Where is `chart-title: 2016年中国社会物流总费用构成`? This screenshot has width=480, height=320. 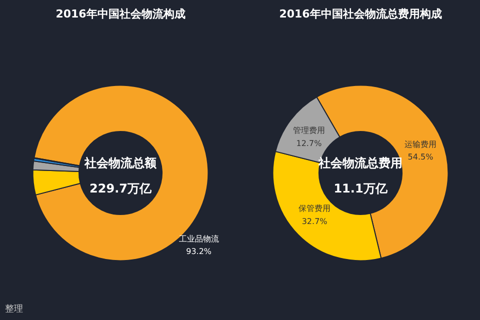
chart-title: 2016年中国社会物流总费用构成 is located at coordinates (360, 14).